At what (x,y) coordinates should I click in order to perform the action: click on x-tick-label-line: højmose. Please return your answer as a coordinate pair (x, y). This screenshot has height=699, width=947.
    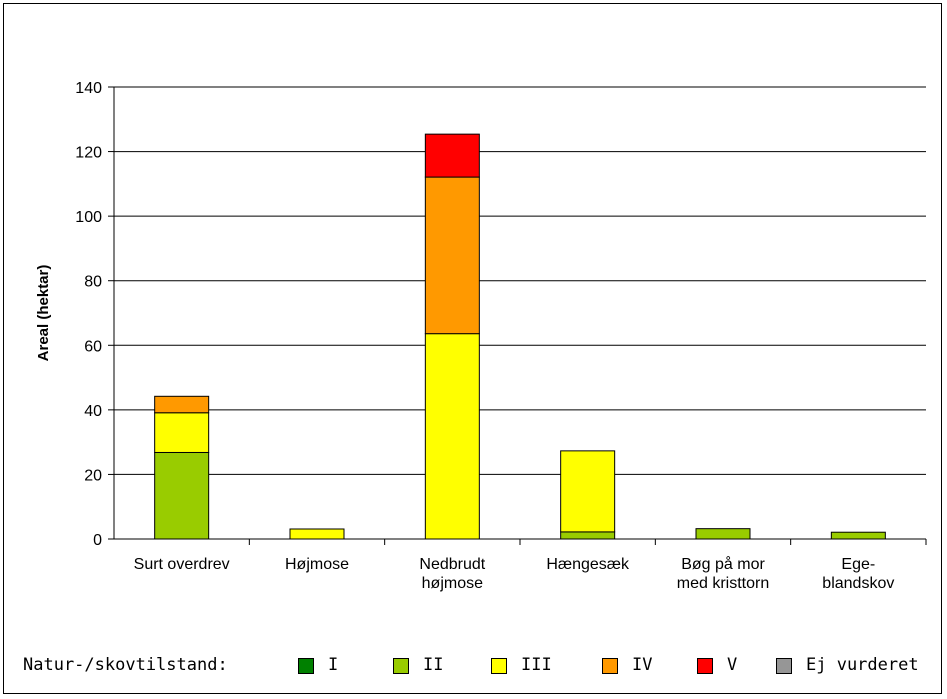
    Looking at the image, I should click on (452, 583).